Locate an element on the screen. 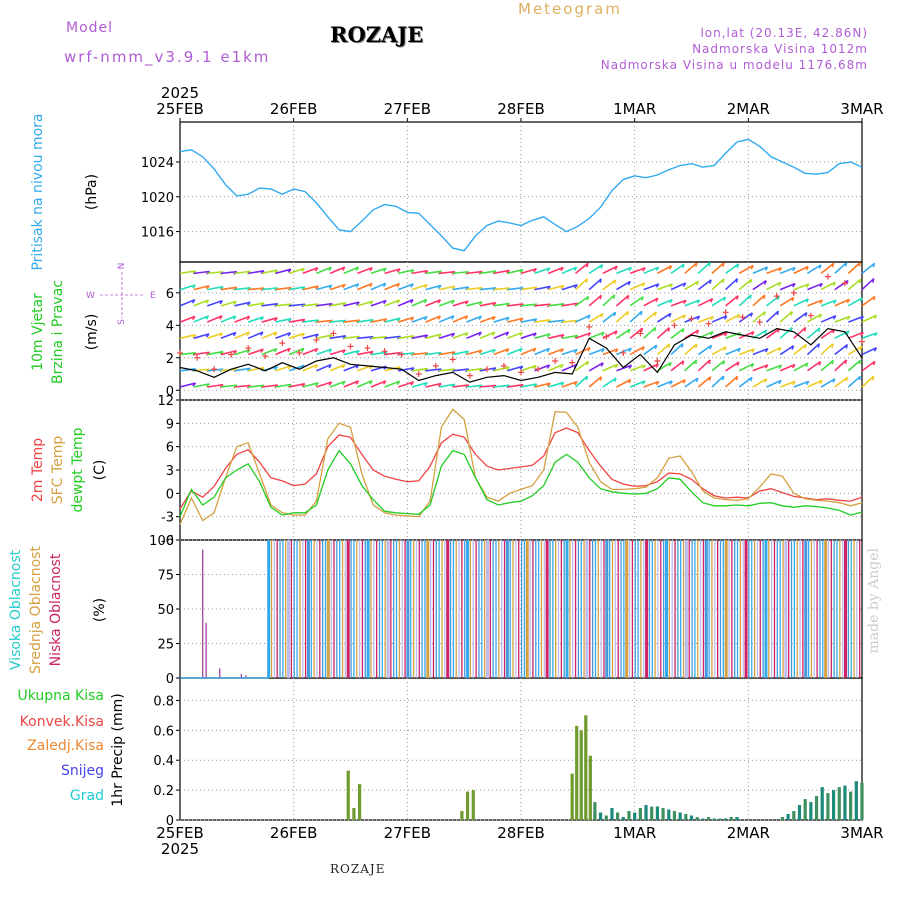 The image size is (900, 900). y-tick-label: 25 is located at coordinates (165, 645).